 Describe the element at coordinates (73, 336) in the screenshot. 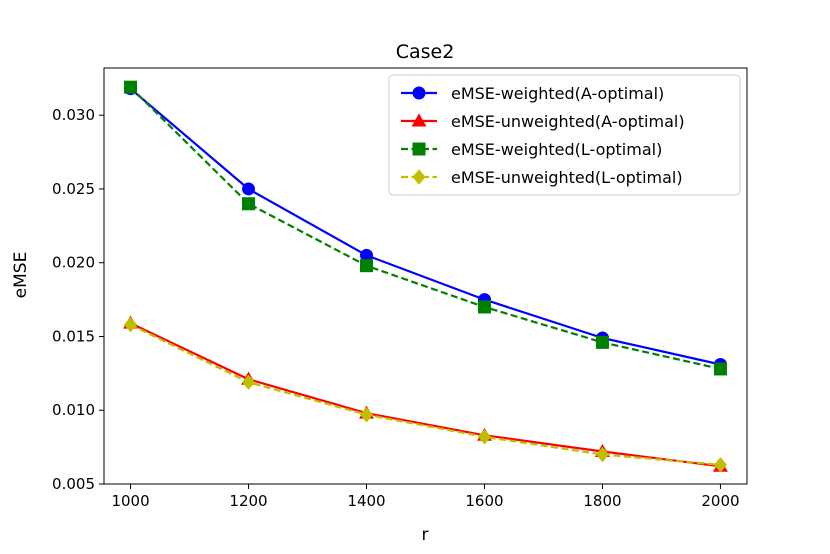

I see `y-tick-label: 0.015` at that location.